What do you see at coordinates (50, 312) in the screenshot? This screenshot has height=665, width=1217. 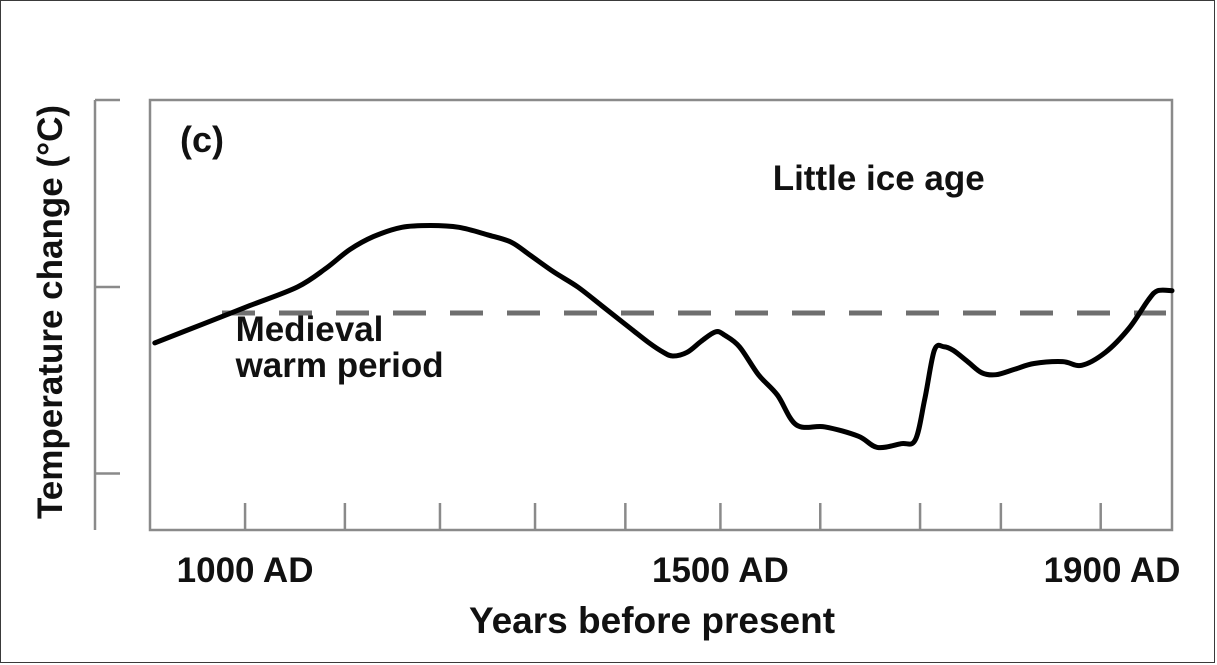 I see `y-axis-label: Temperature change (°C)` at bounding box center [50, 312].